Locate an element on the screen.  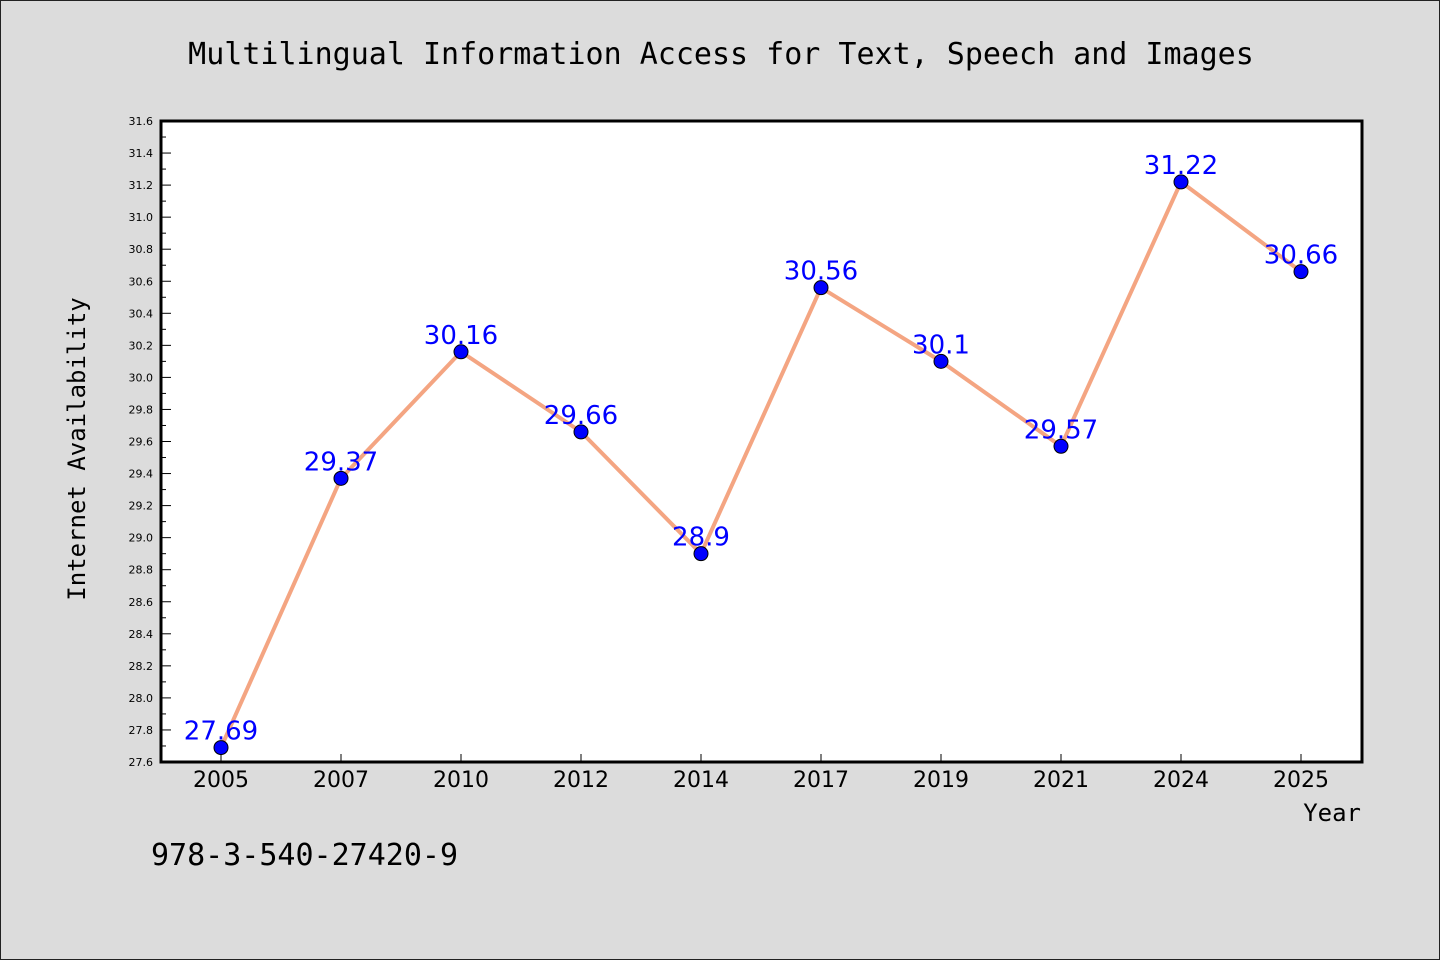
y-tick-label: 27.8 is located at coordinates (141, 730).